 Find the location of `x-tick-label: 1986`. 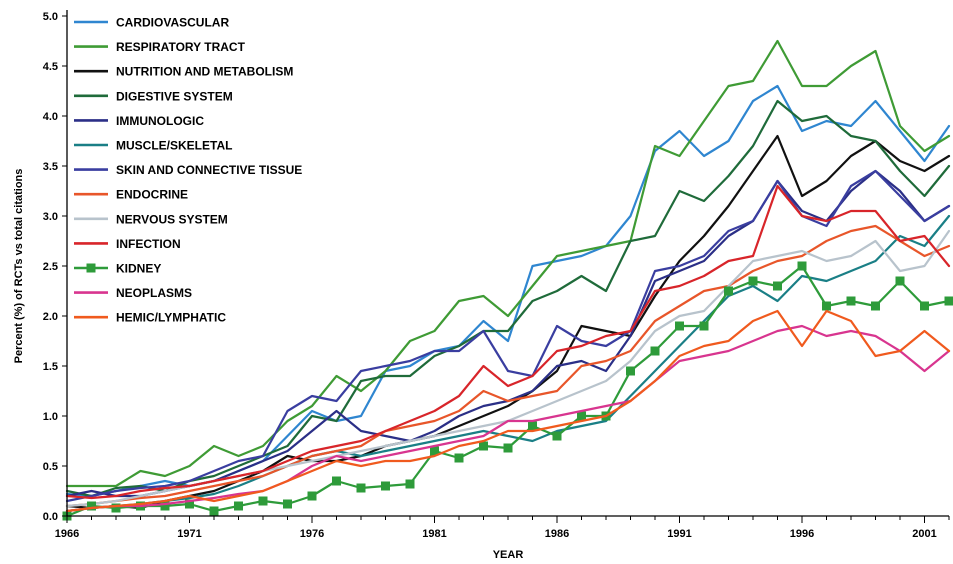

x-tick-label: 1986 is located at coordinates (557, 534).